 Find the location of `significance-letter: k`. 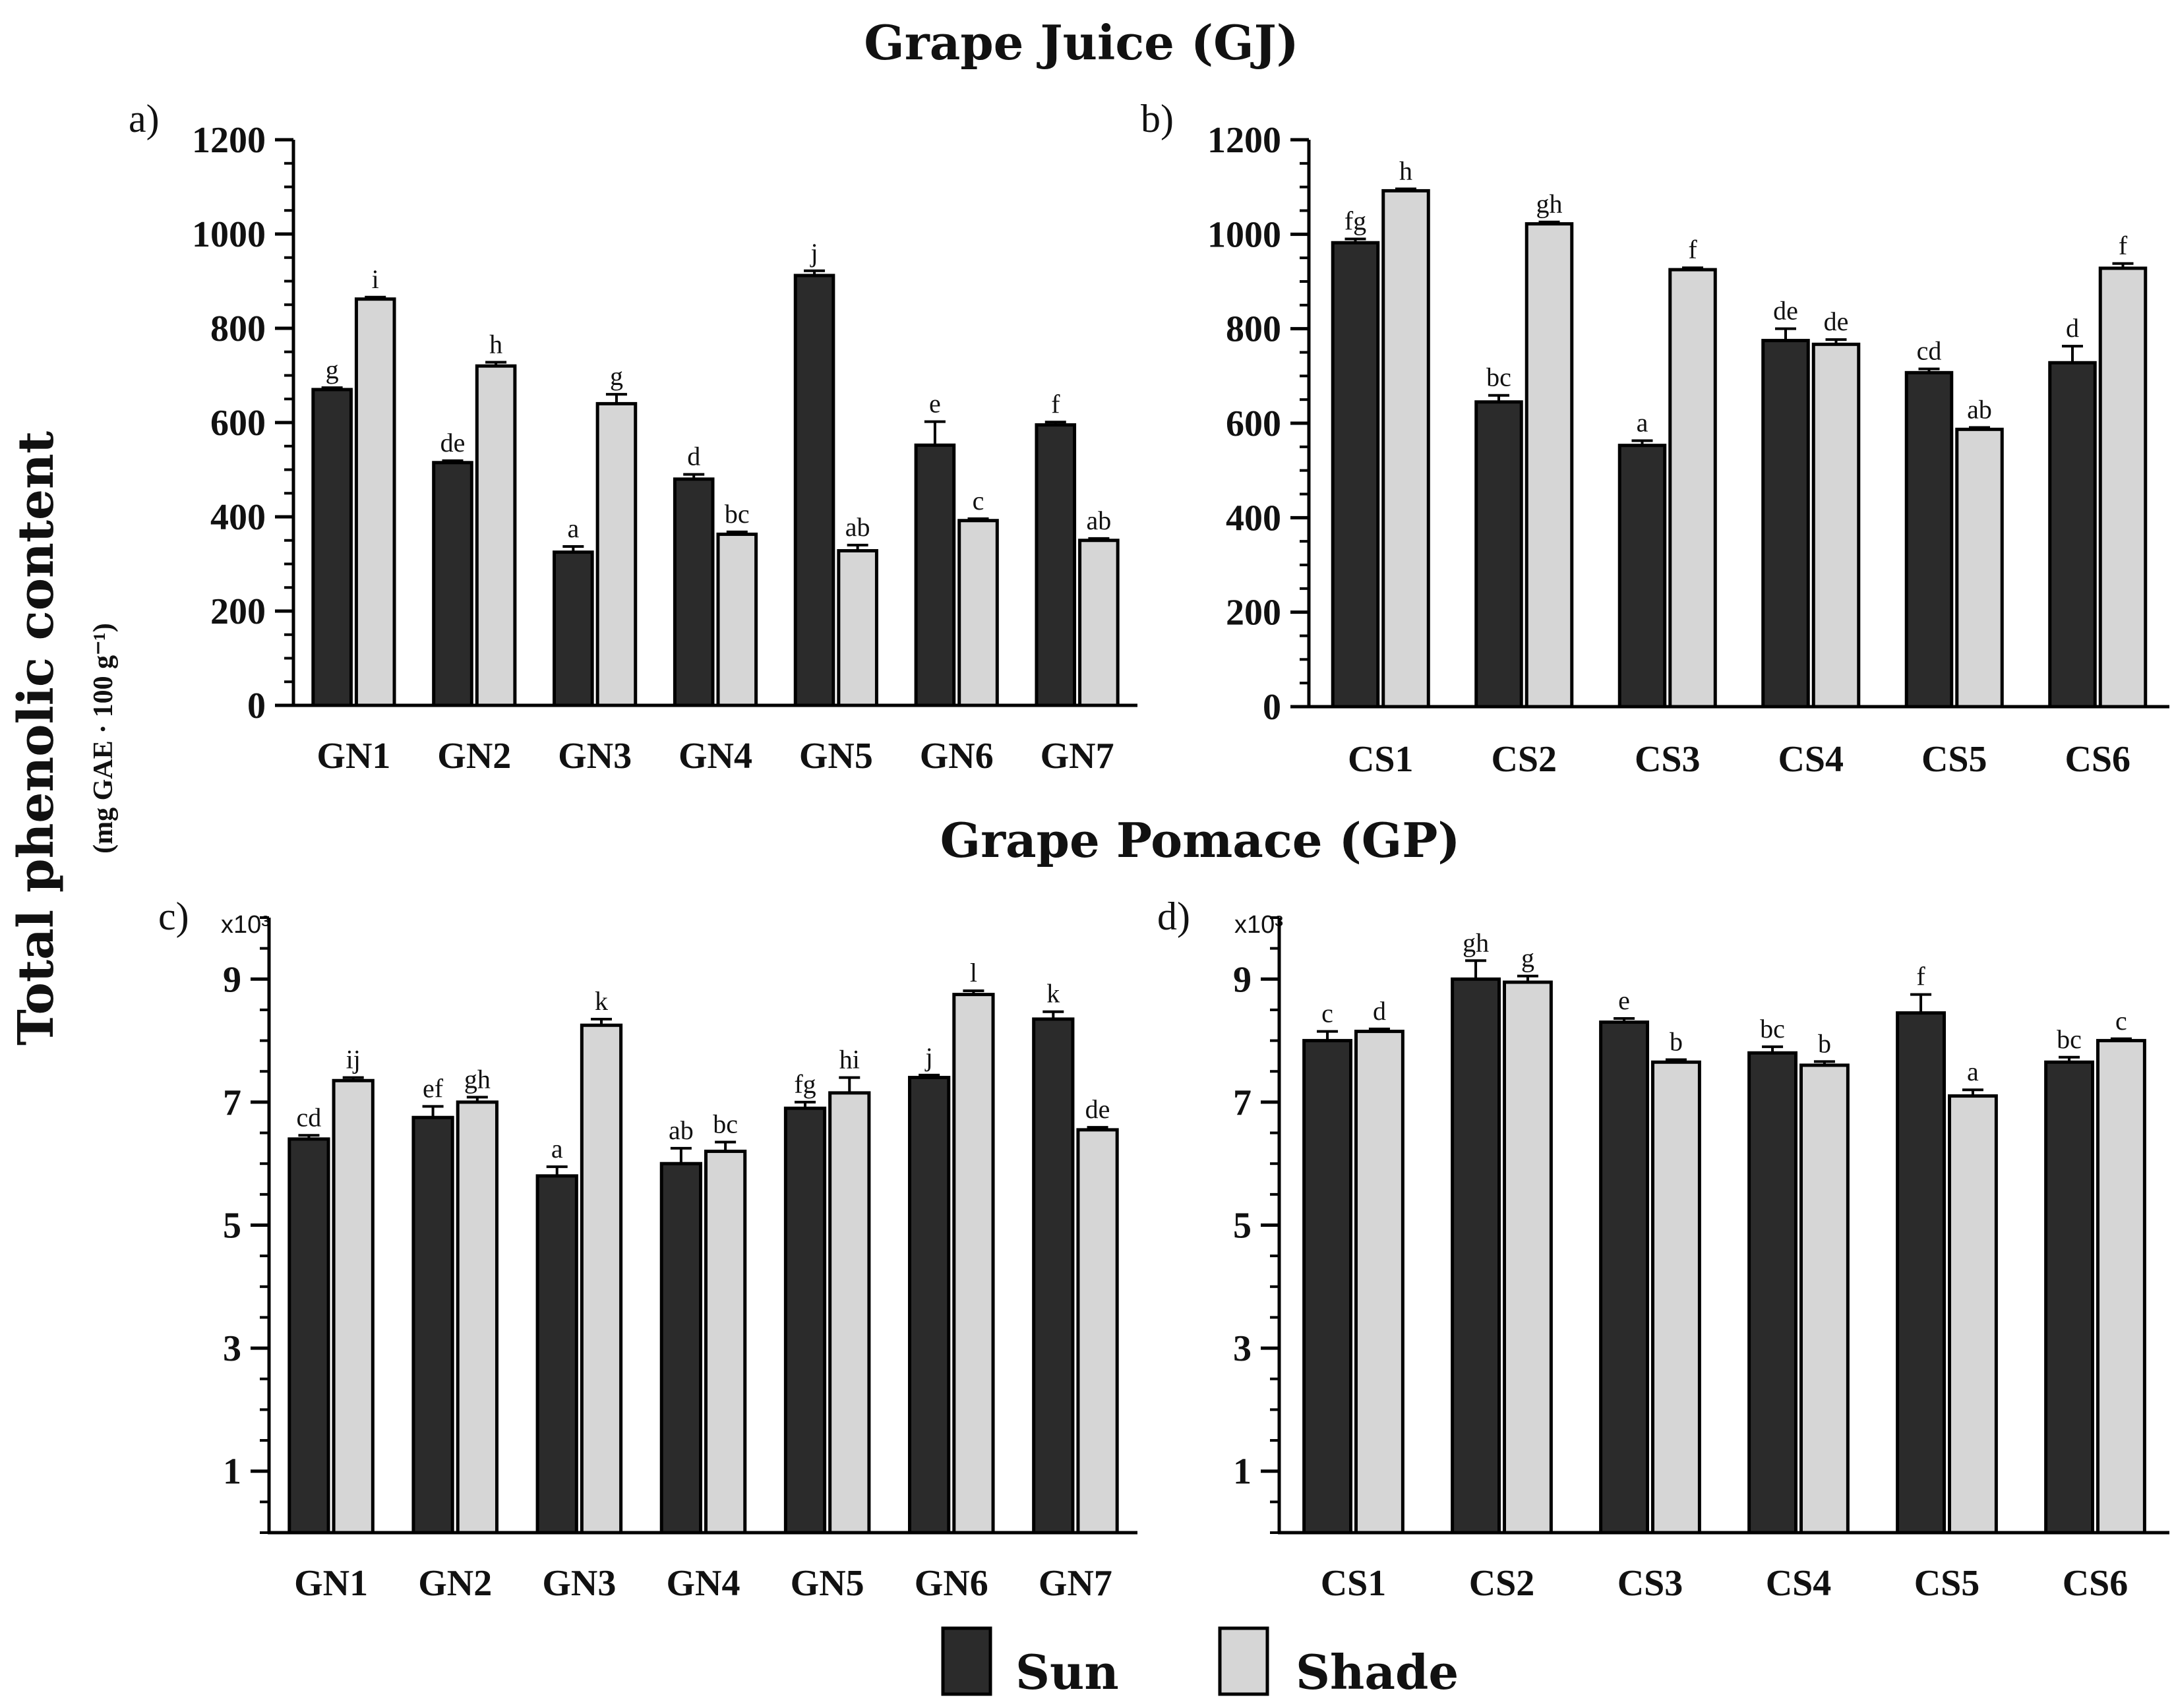

significance-letter: k is located at coordinates (1053, 994).